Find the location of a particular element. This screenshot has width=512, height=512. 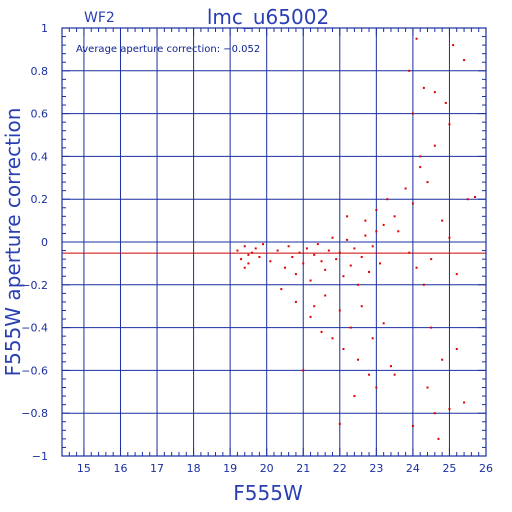

y-tick-label: 0.4 is located at coordinates (40, 156).